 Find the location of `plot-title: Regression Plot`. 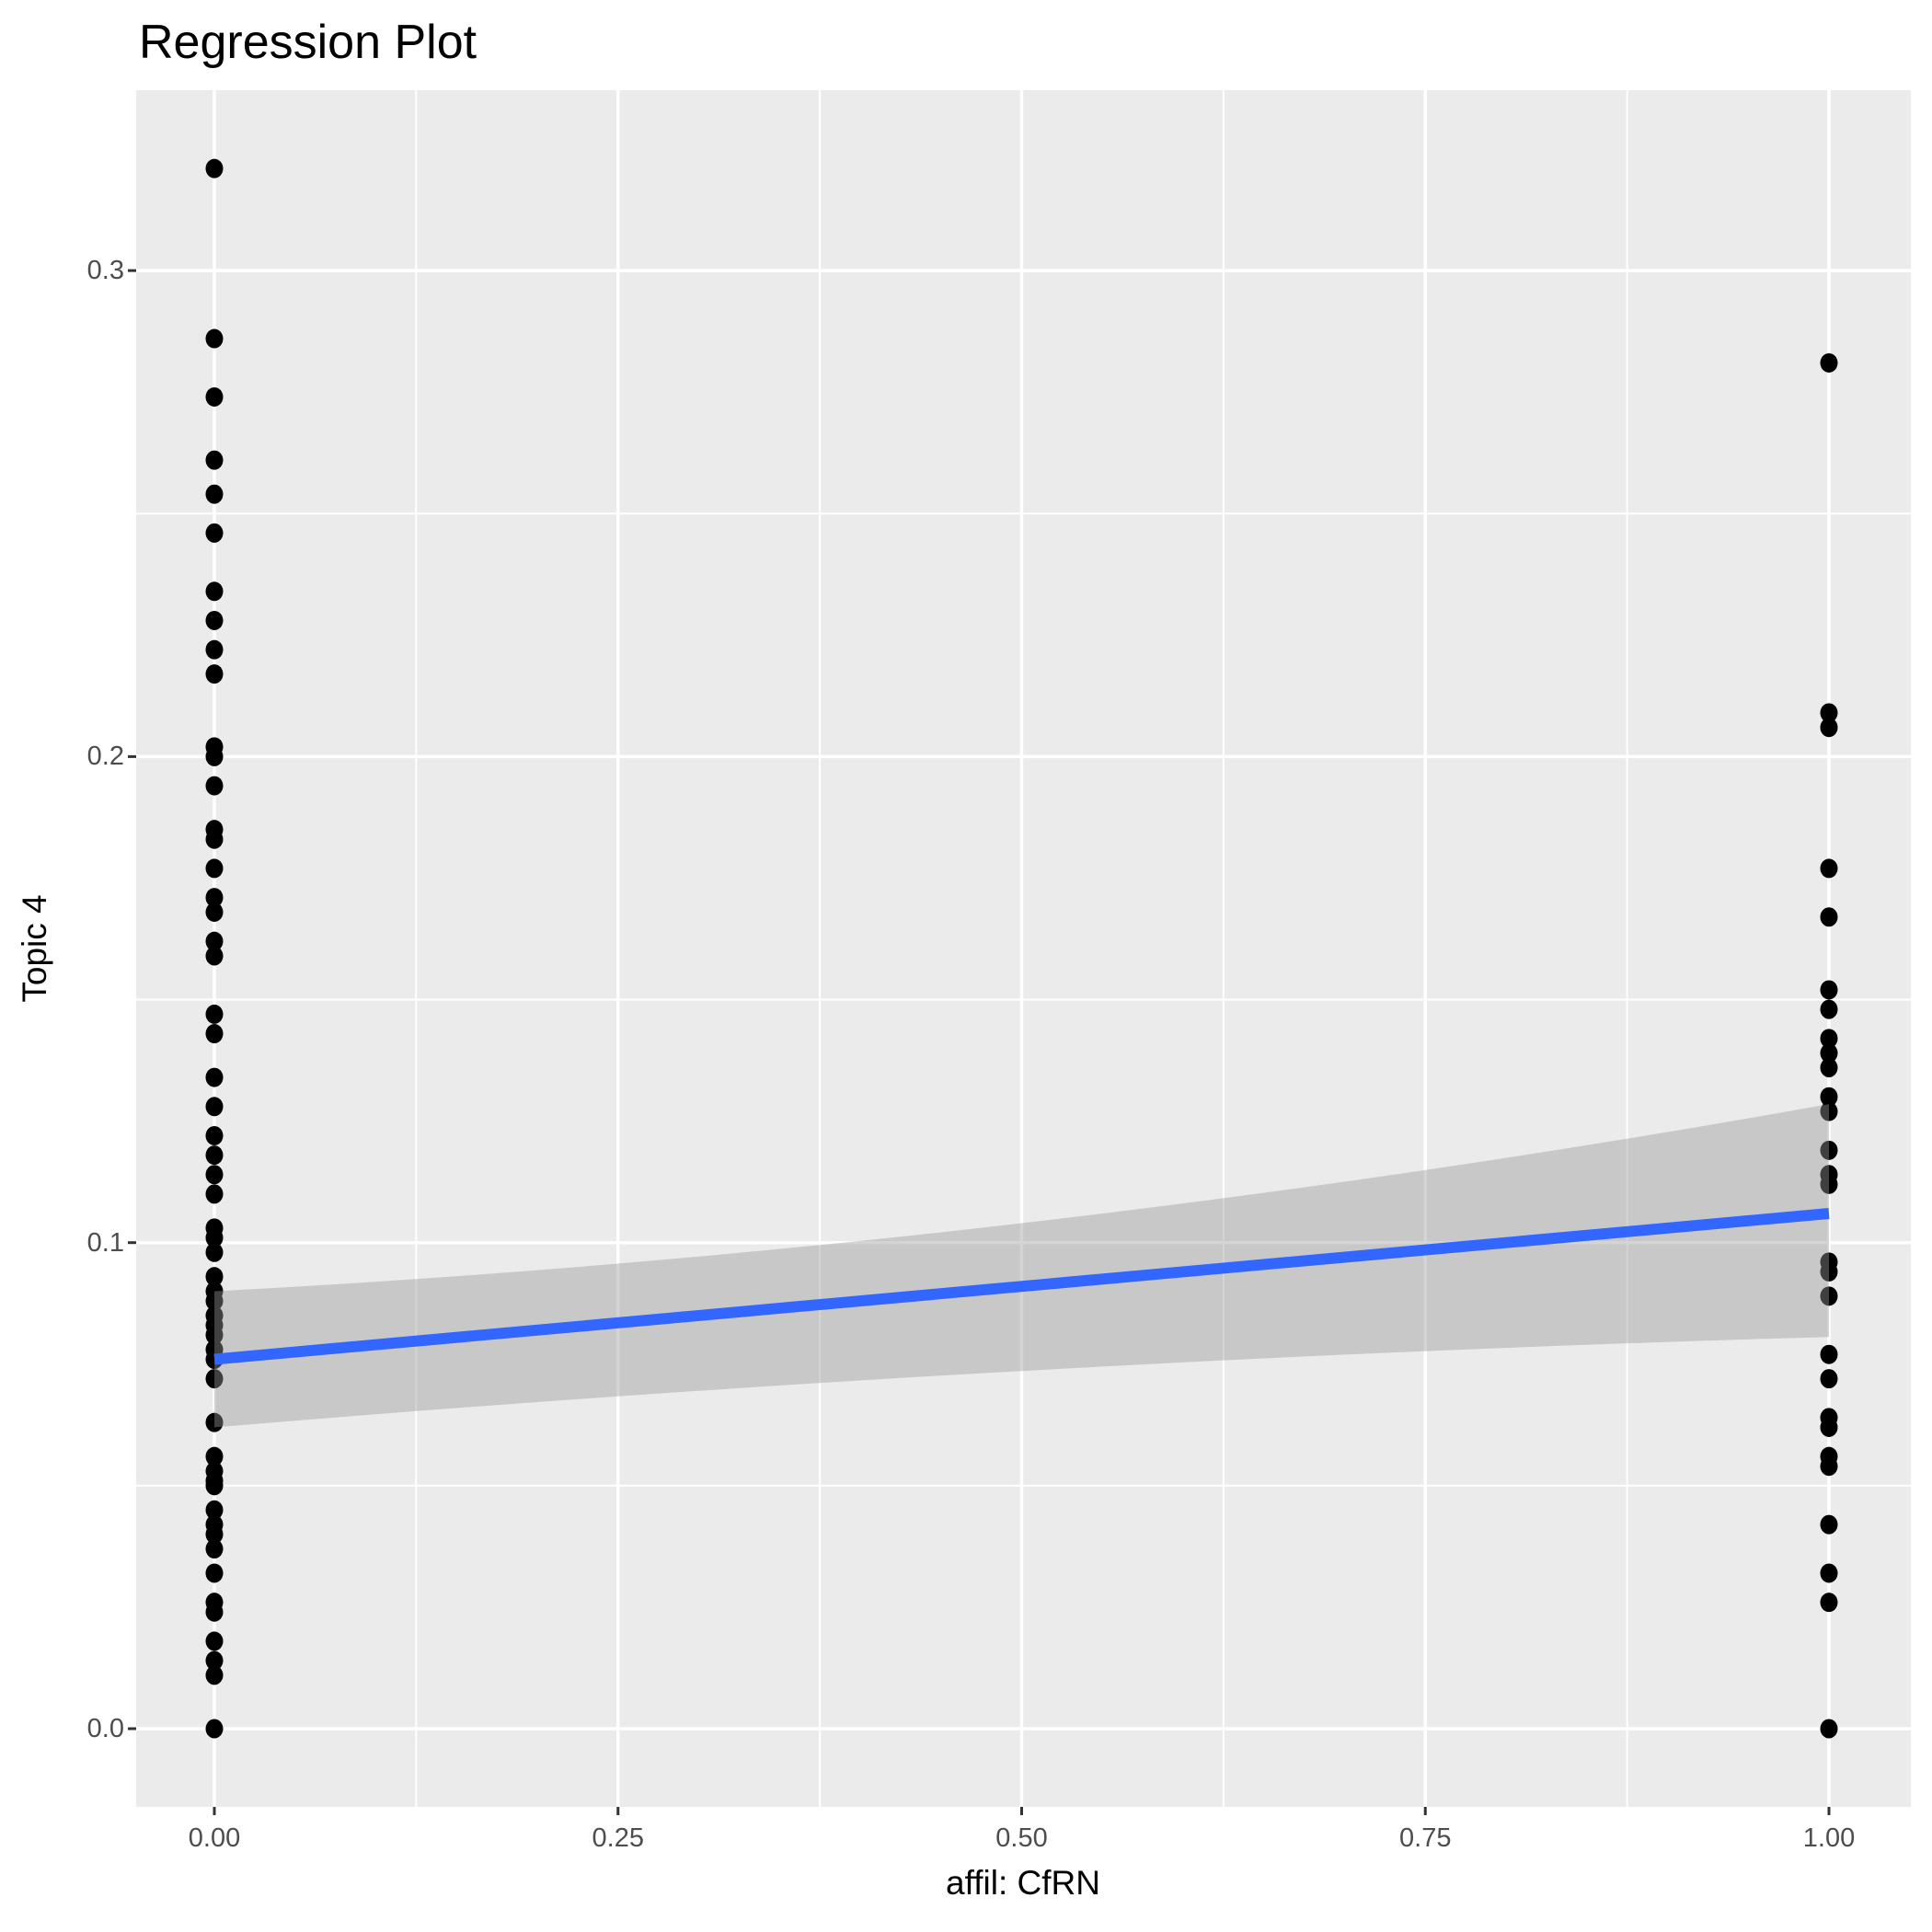

plot-title: Regression Plot is located at coordinates (308, 42).